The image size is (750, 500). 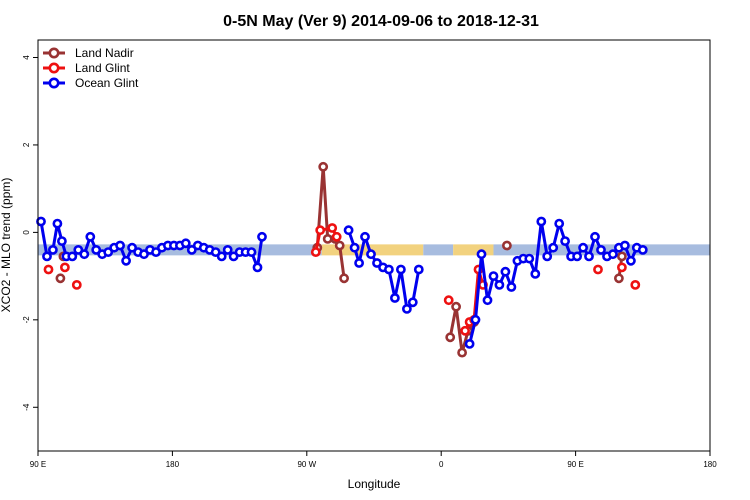 I want to click on legend-item: Land Nadir, so click(x=88, y=53).